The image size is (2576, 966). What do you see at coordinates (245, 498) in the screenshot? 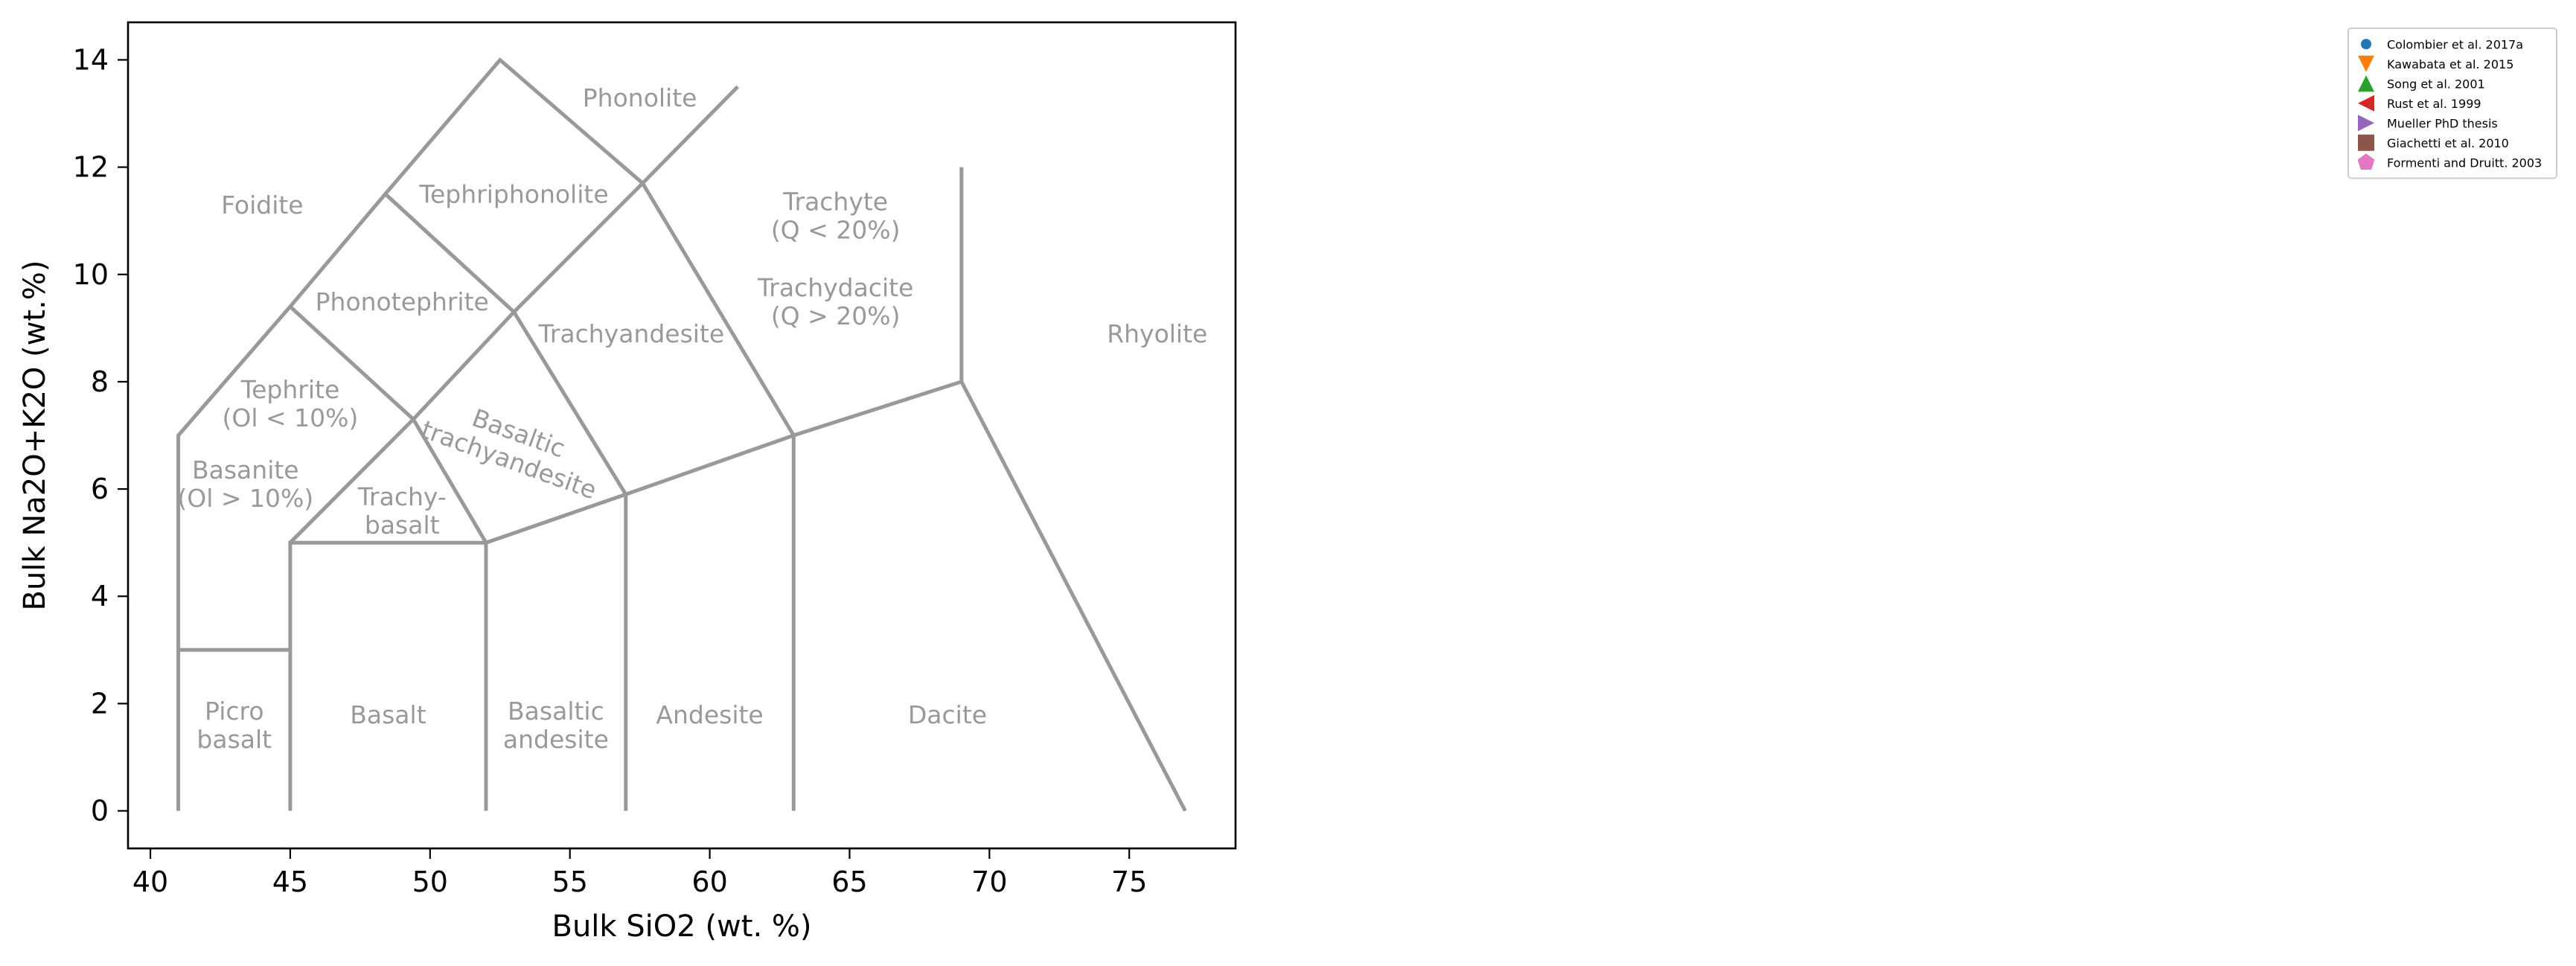
I see `region-label-line: (Ol > 10%)` at bounding box center [245, 498].